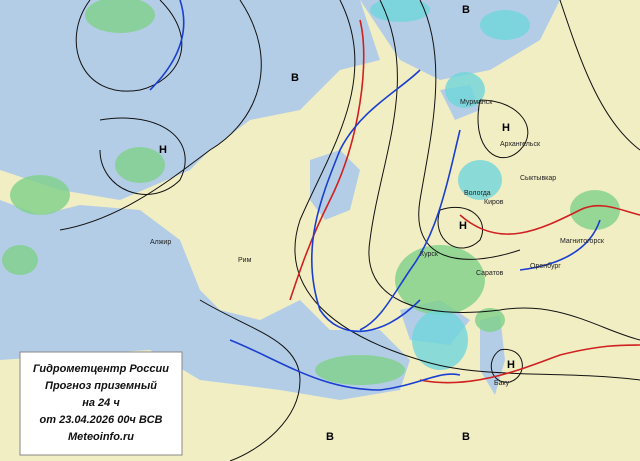 This screenshot has width=640, height=461. I want to click on city-label: Мурманск, so click(476, 102).